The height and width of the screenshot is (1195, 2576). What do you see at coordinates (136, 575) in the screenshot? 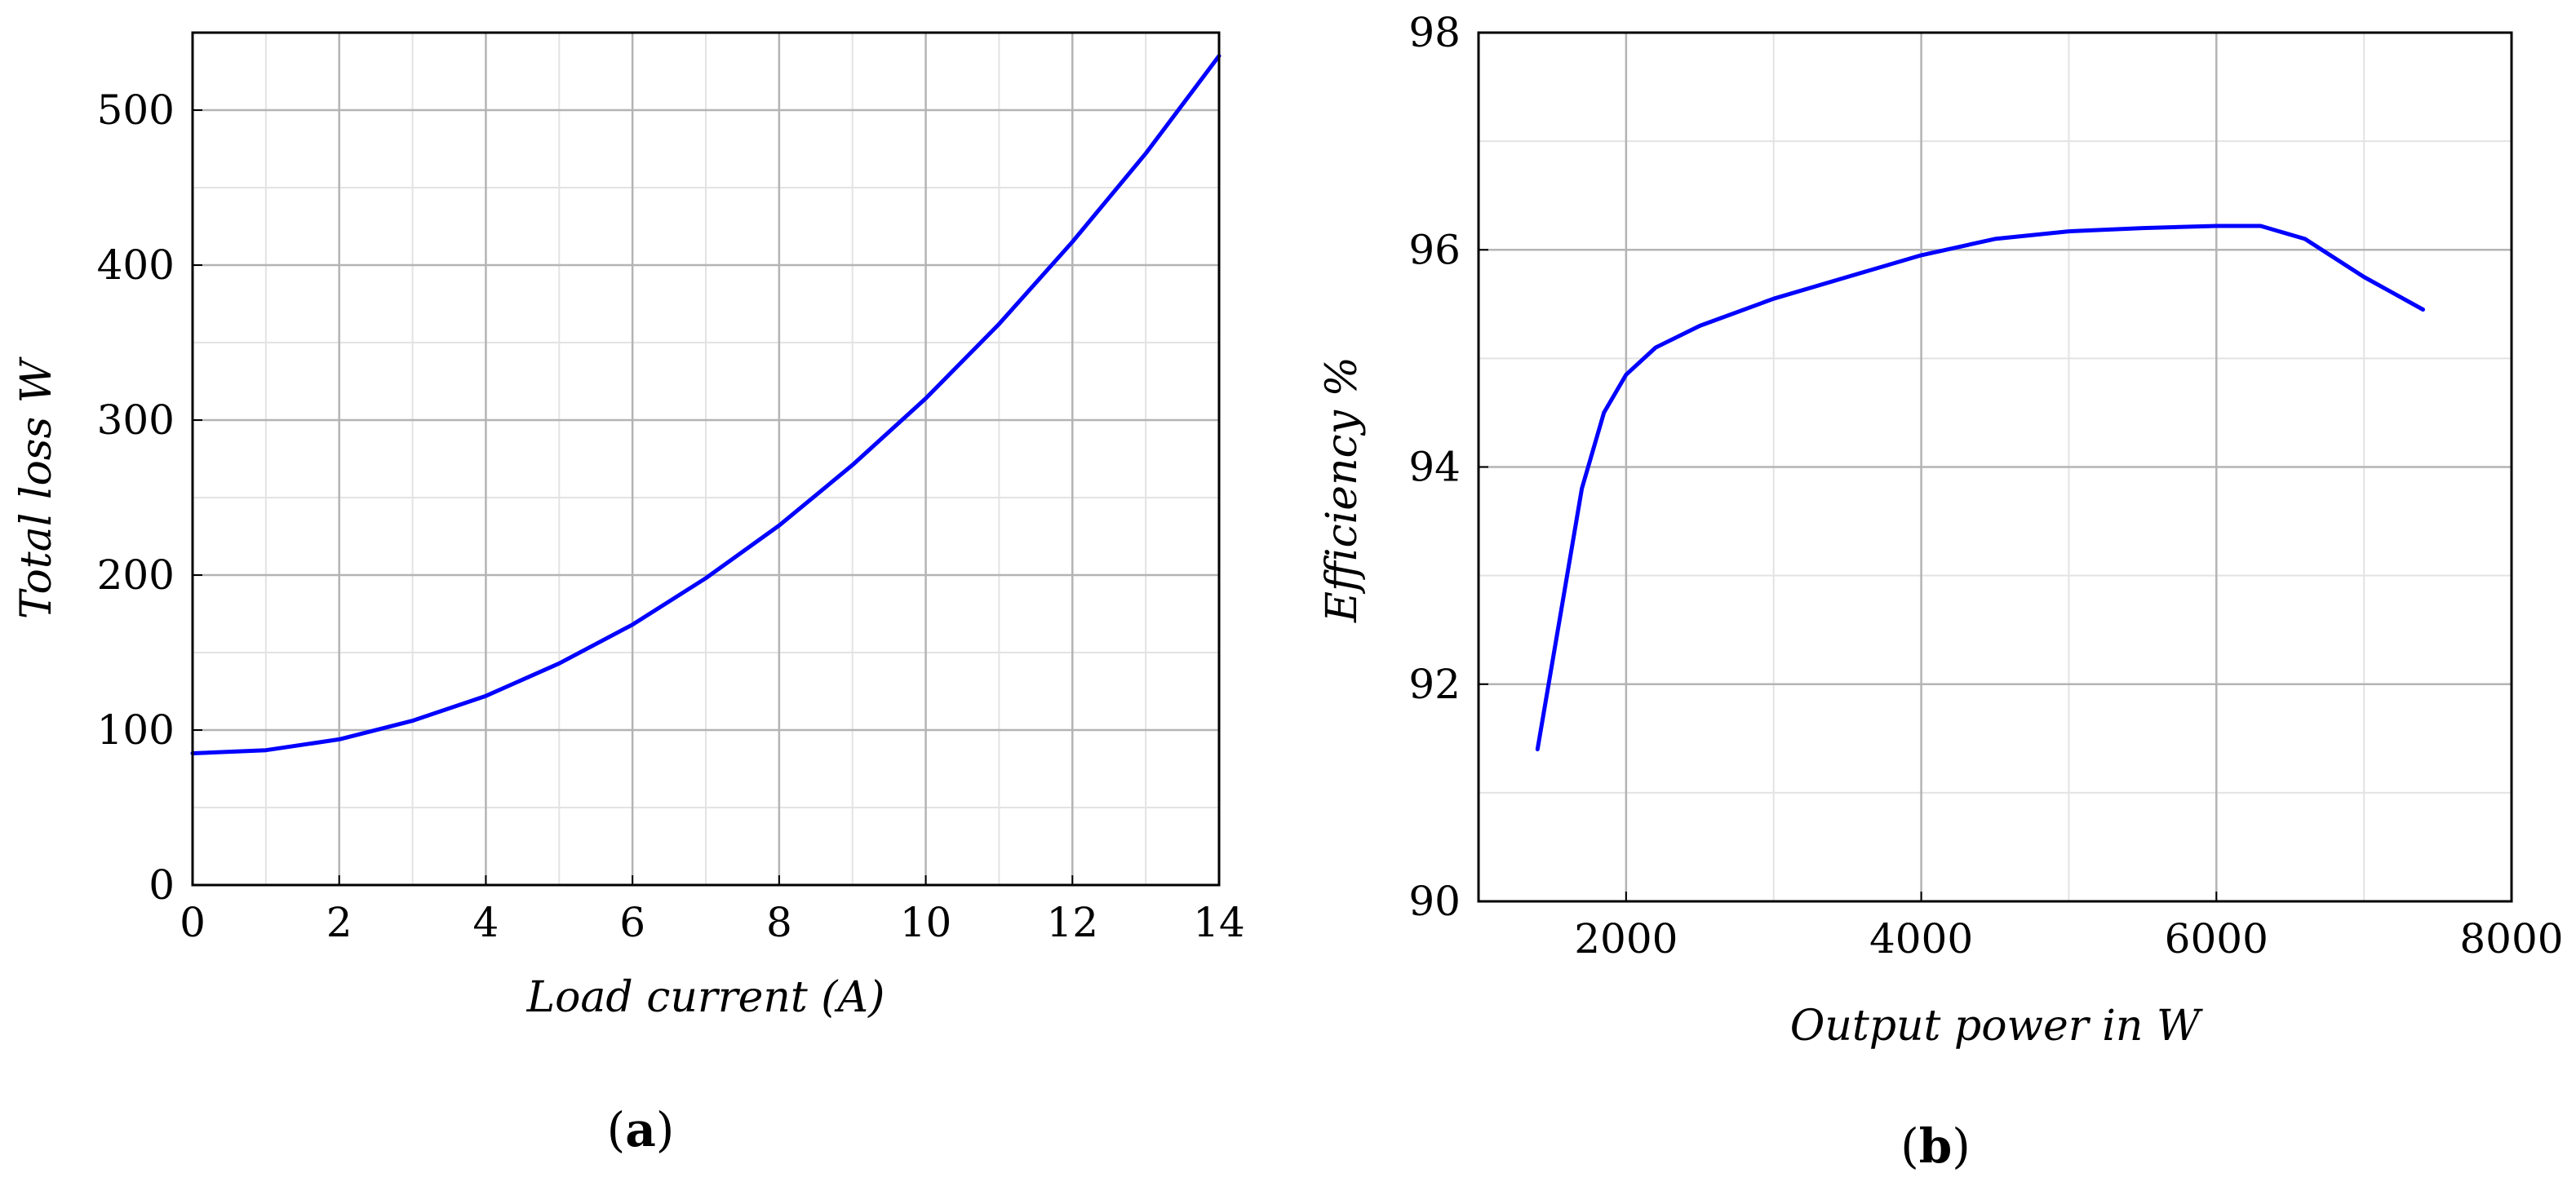
I see `y-tick-label: 200` at bounding box center [136, 575].